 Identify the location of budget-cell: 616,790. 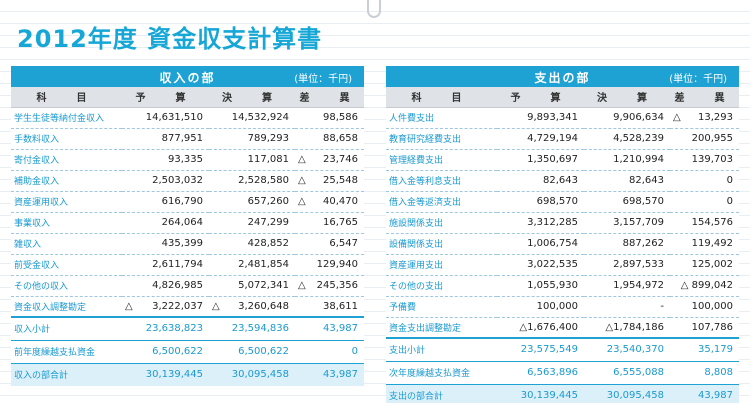
(165, 202).